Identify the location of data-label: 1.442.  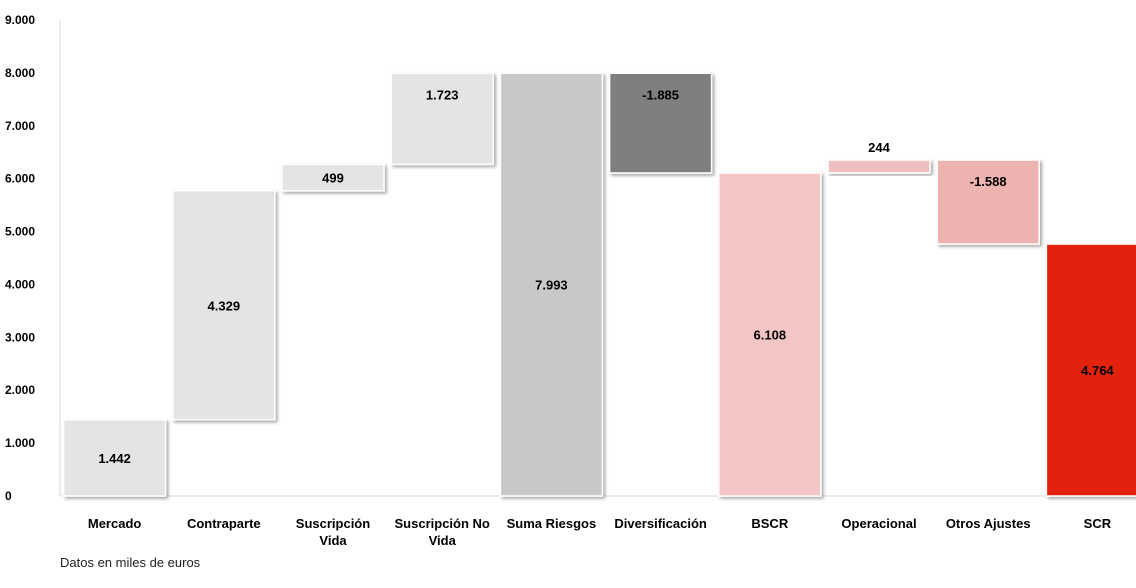
(114, 458).